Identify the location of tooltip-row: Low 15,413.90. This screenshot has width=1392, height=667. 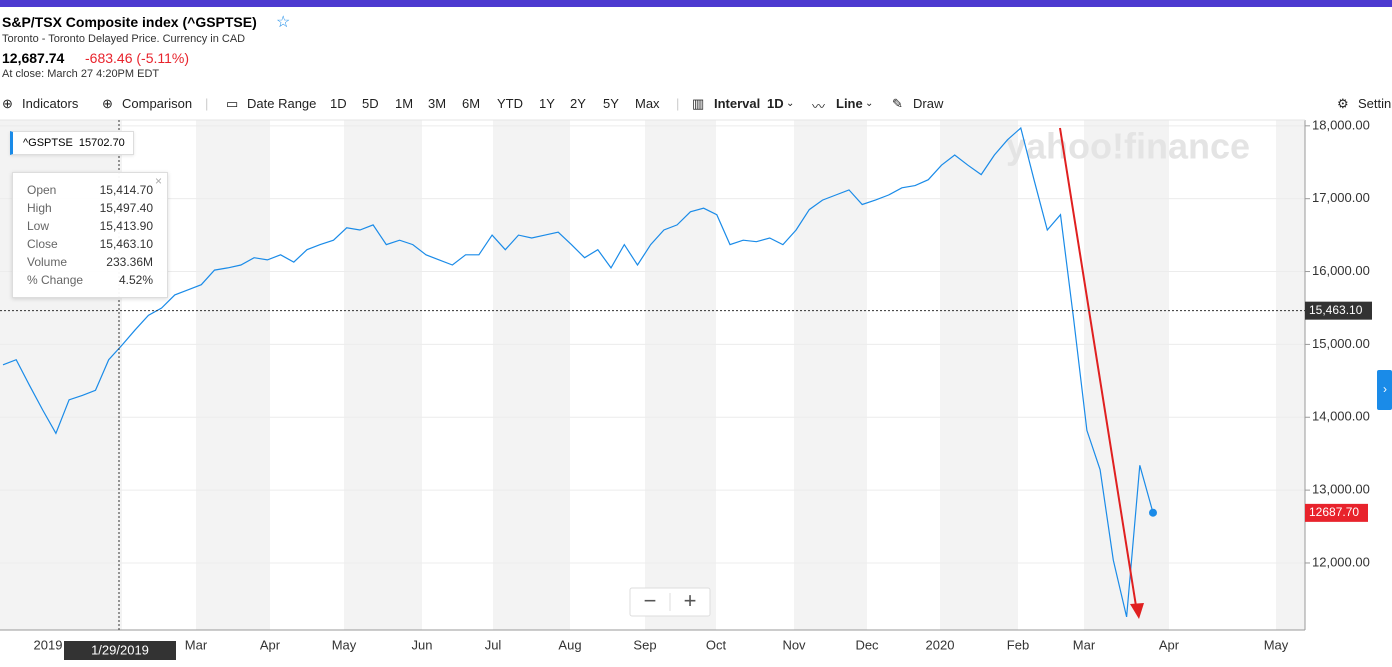
(90, 226).